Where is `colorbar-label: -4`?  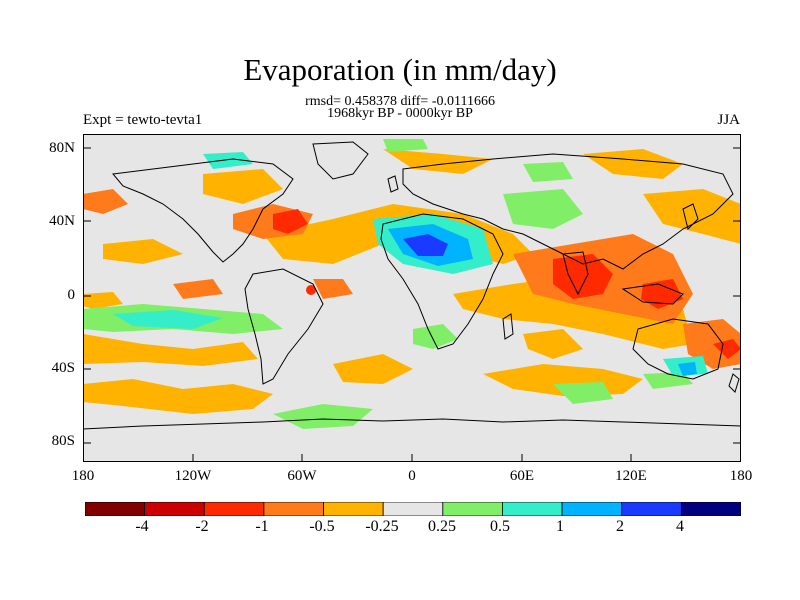 colorbar-label: -4 is located at coordinates (142, 526).